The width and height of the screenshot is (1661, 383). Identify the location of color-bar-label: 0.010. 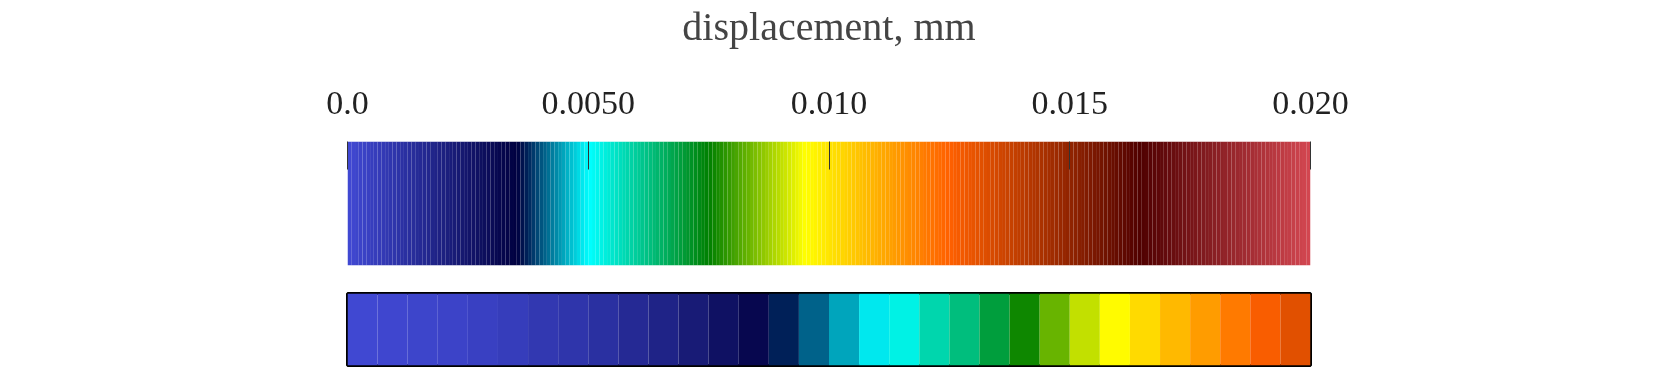
(829, 102).